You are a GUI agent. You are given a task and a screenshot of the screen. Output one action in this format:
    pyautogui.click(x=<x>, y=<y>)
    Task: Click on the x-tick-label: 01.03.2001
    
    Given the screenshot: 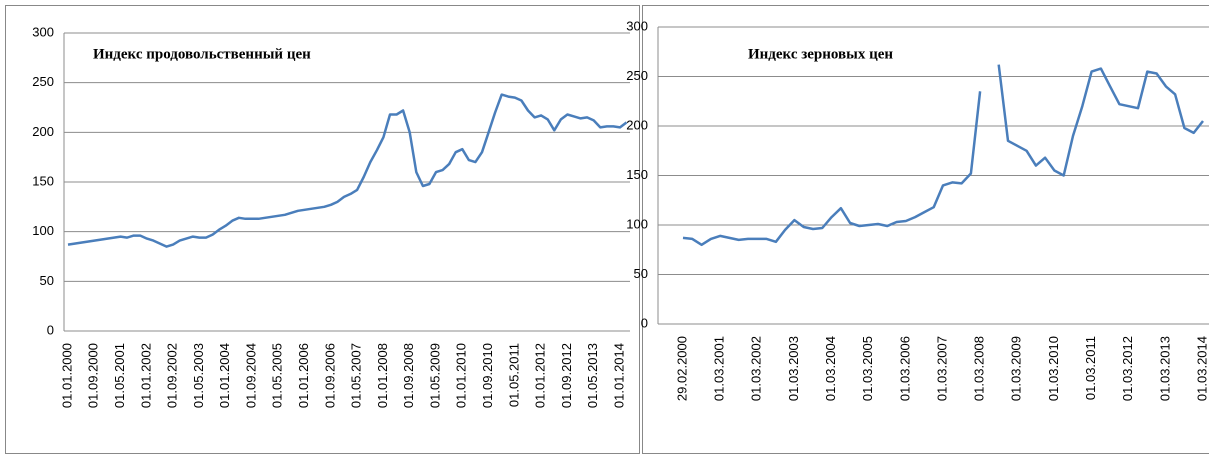 What is the action you would take?
    pyautogui.click(x=719, y=368)
    